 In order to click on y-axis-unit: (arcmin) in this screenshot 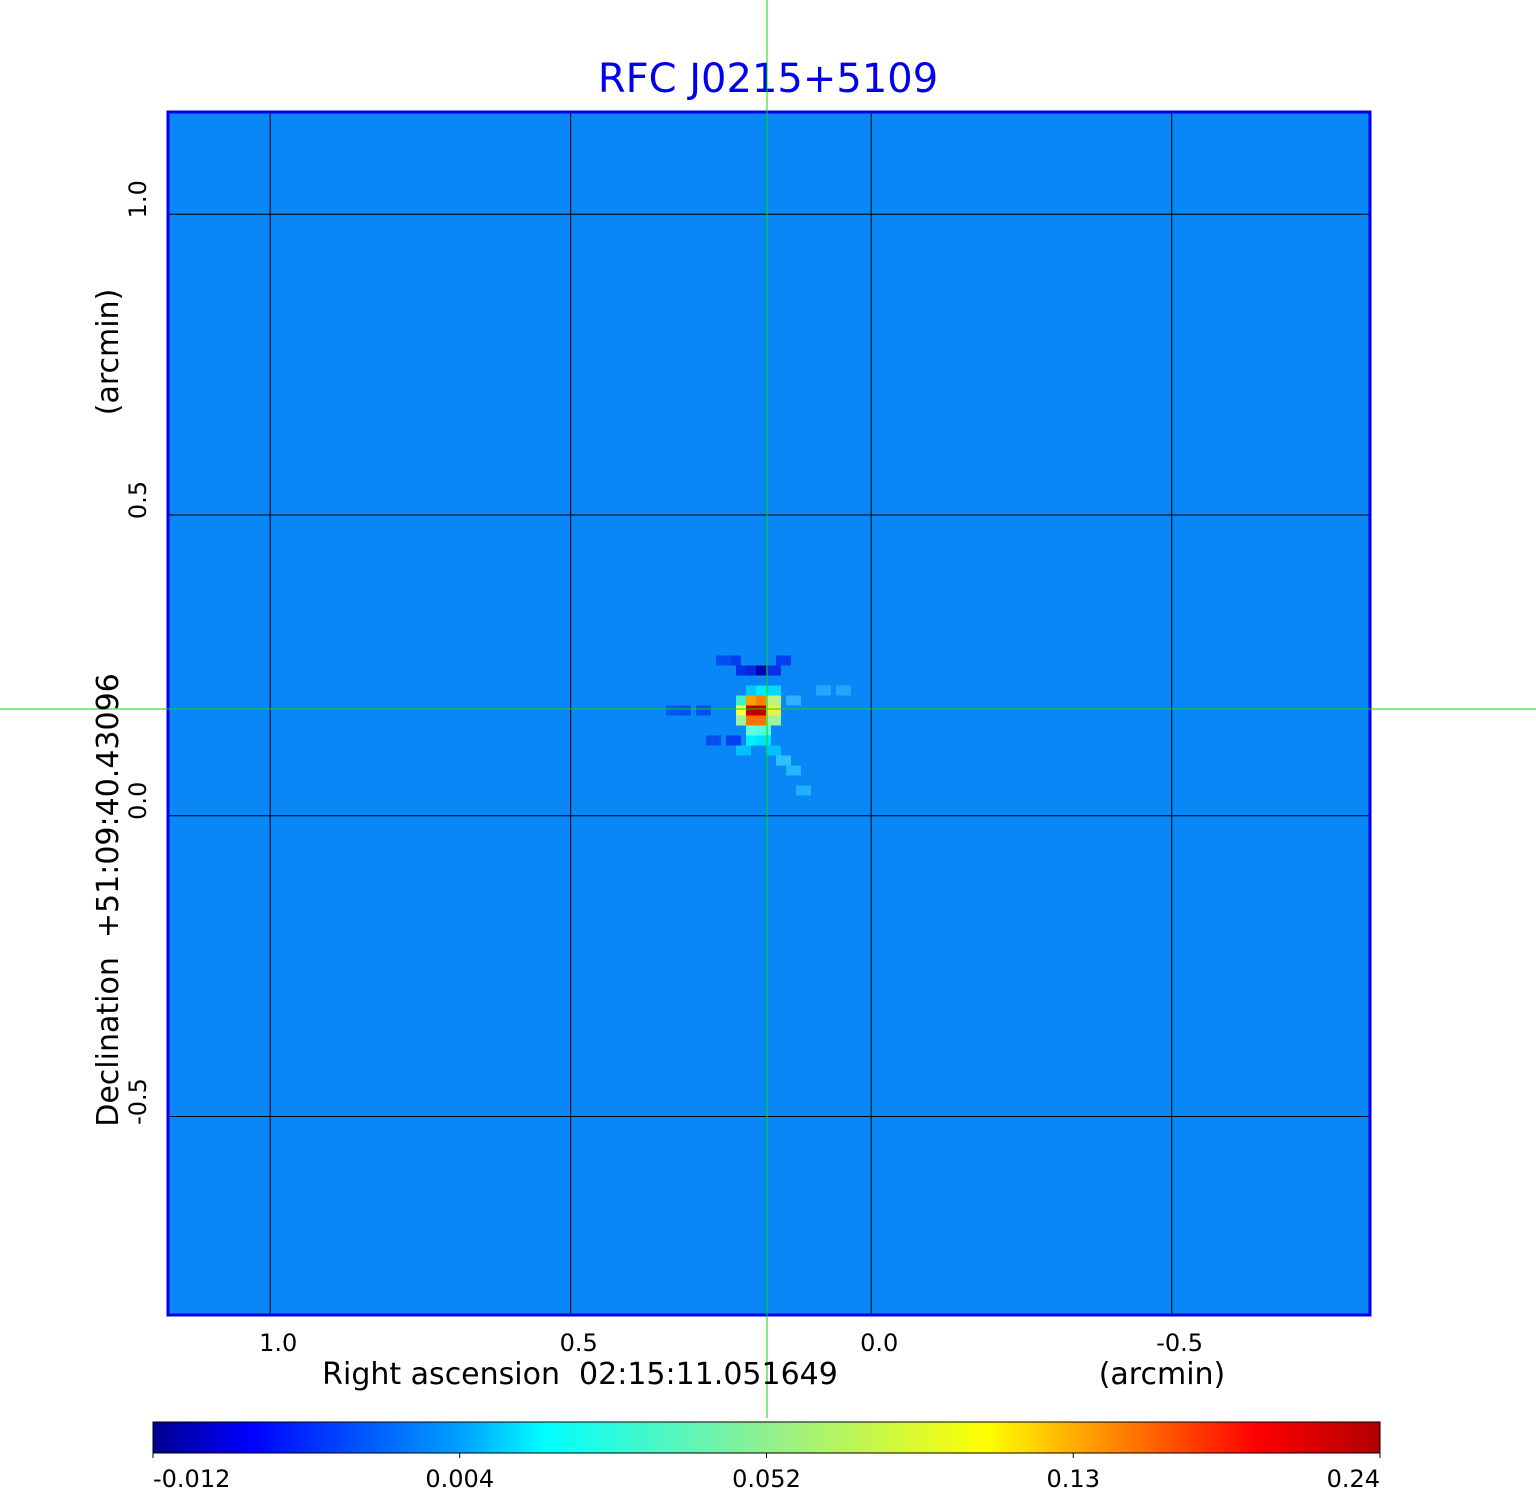, I will do `click(108, 352)`.